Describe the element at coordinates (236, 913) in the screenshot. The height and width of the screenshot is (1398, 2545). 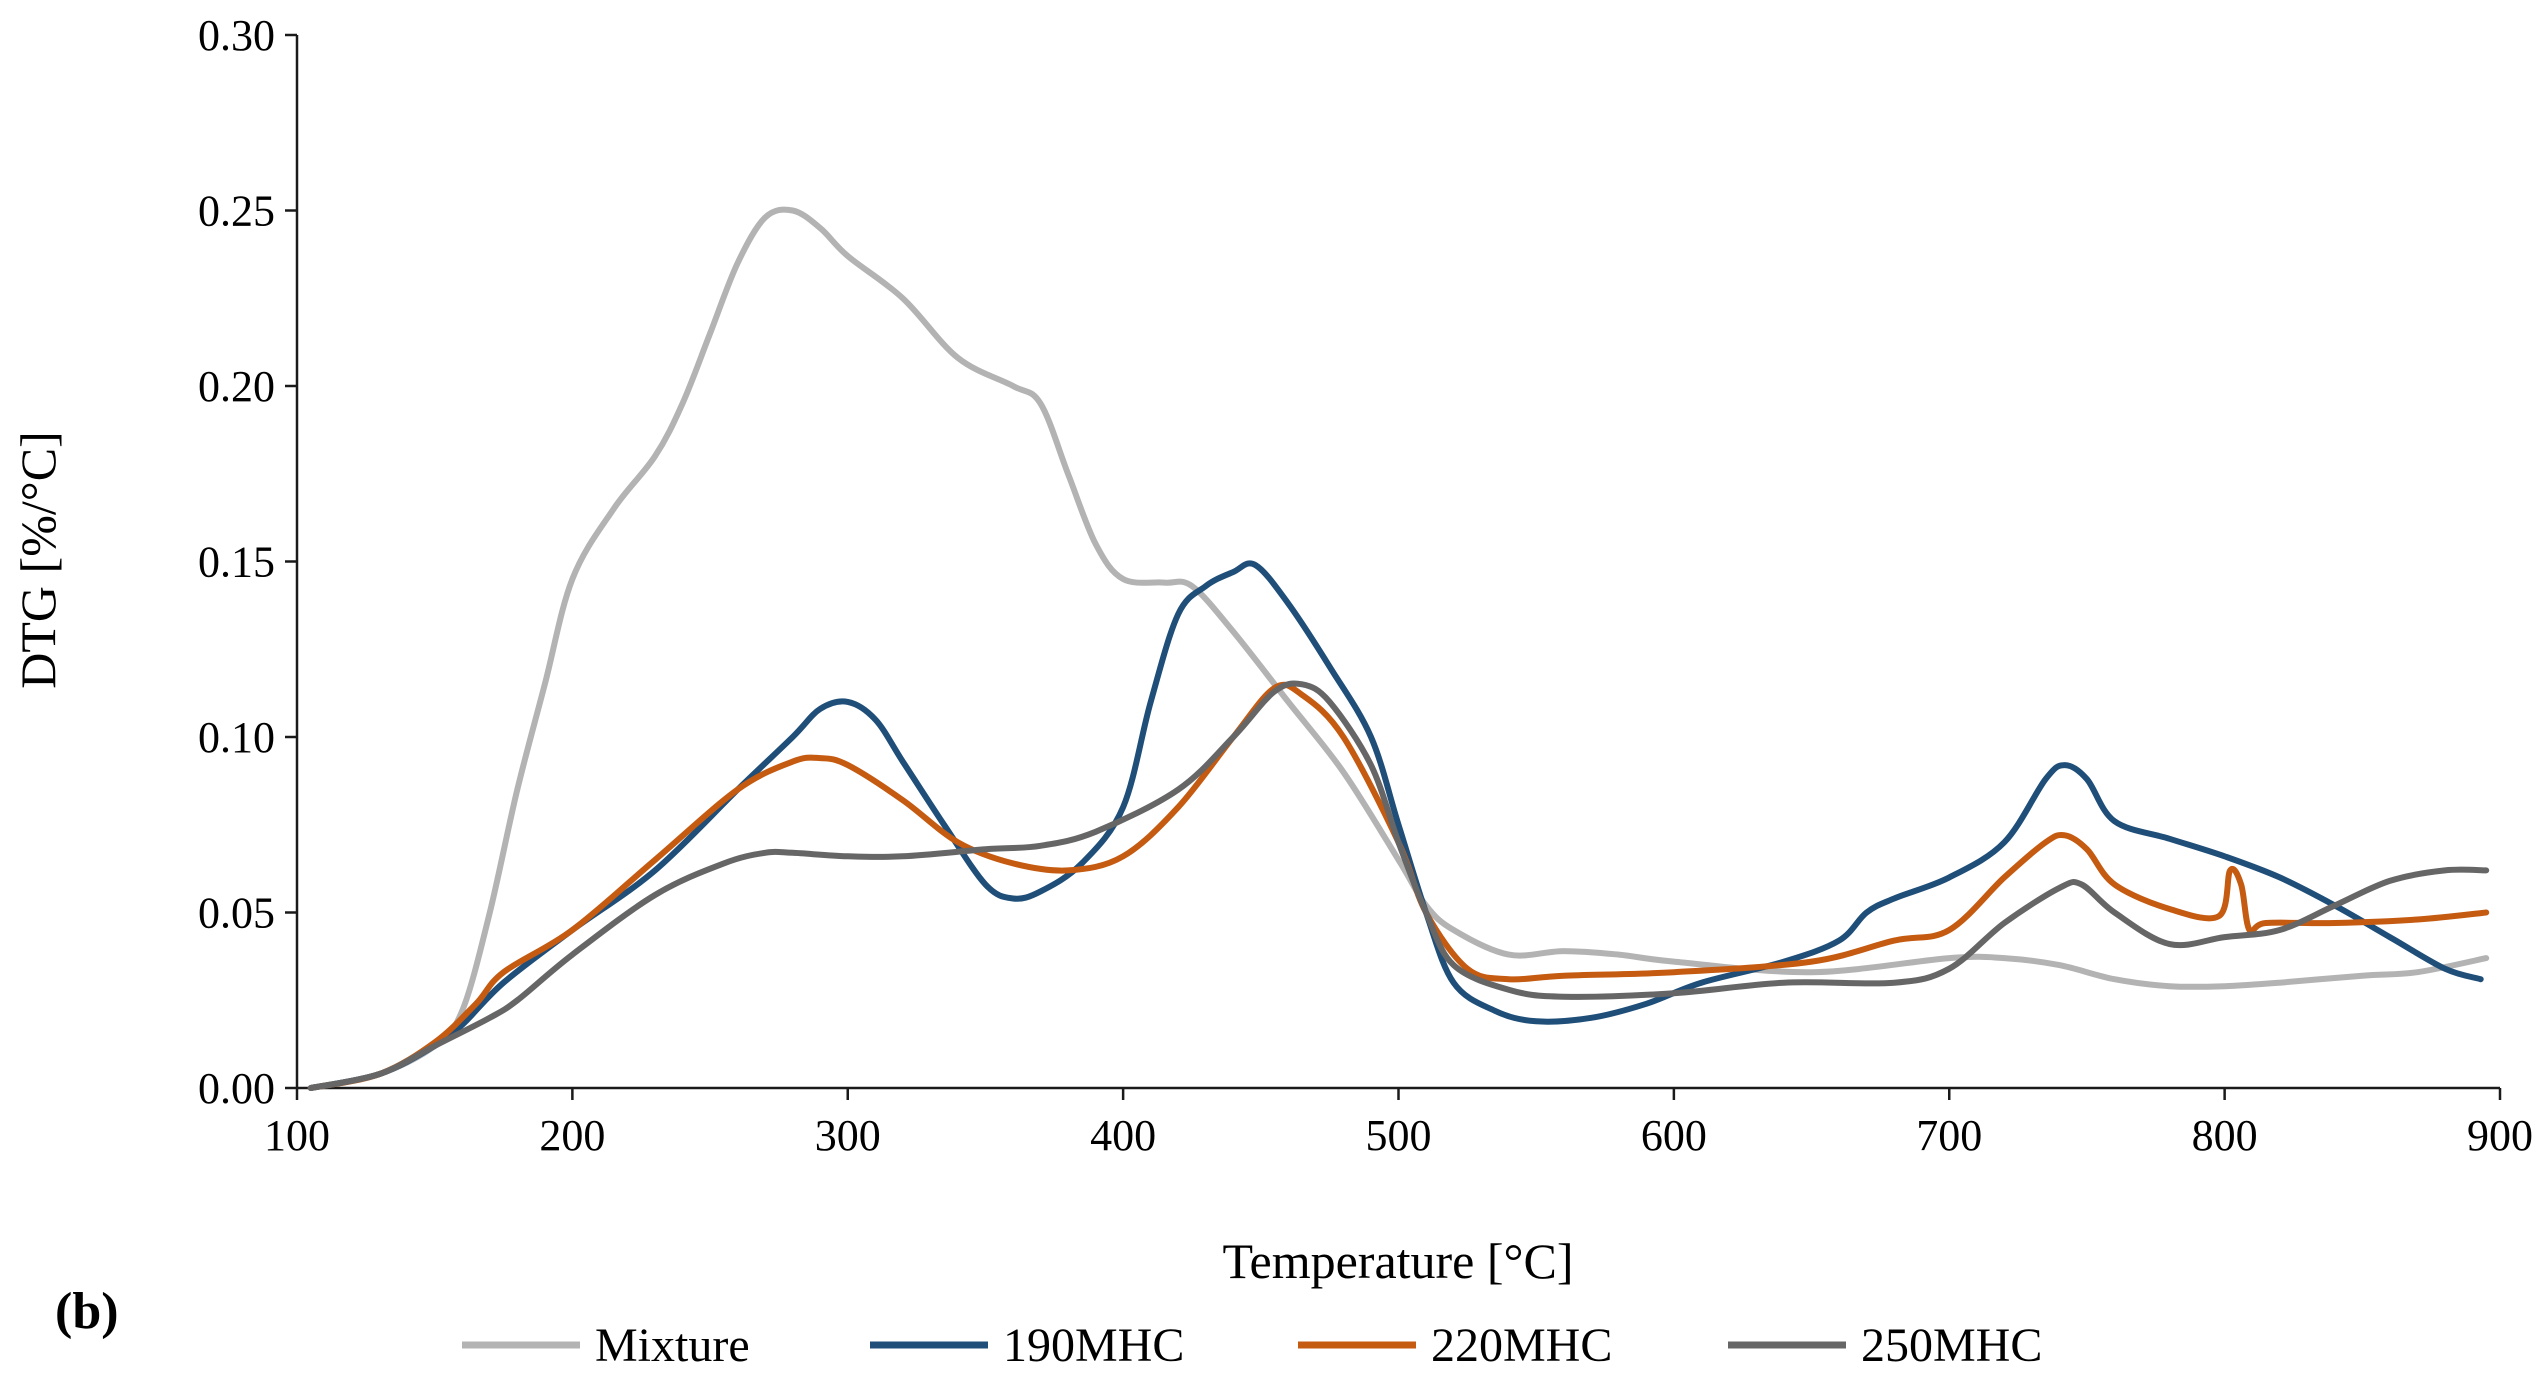
I see `y-tick-label: 0.05` at that location.